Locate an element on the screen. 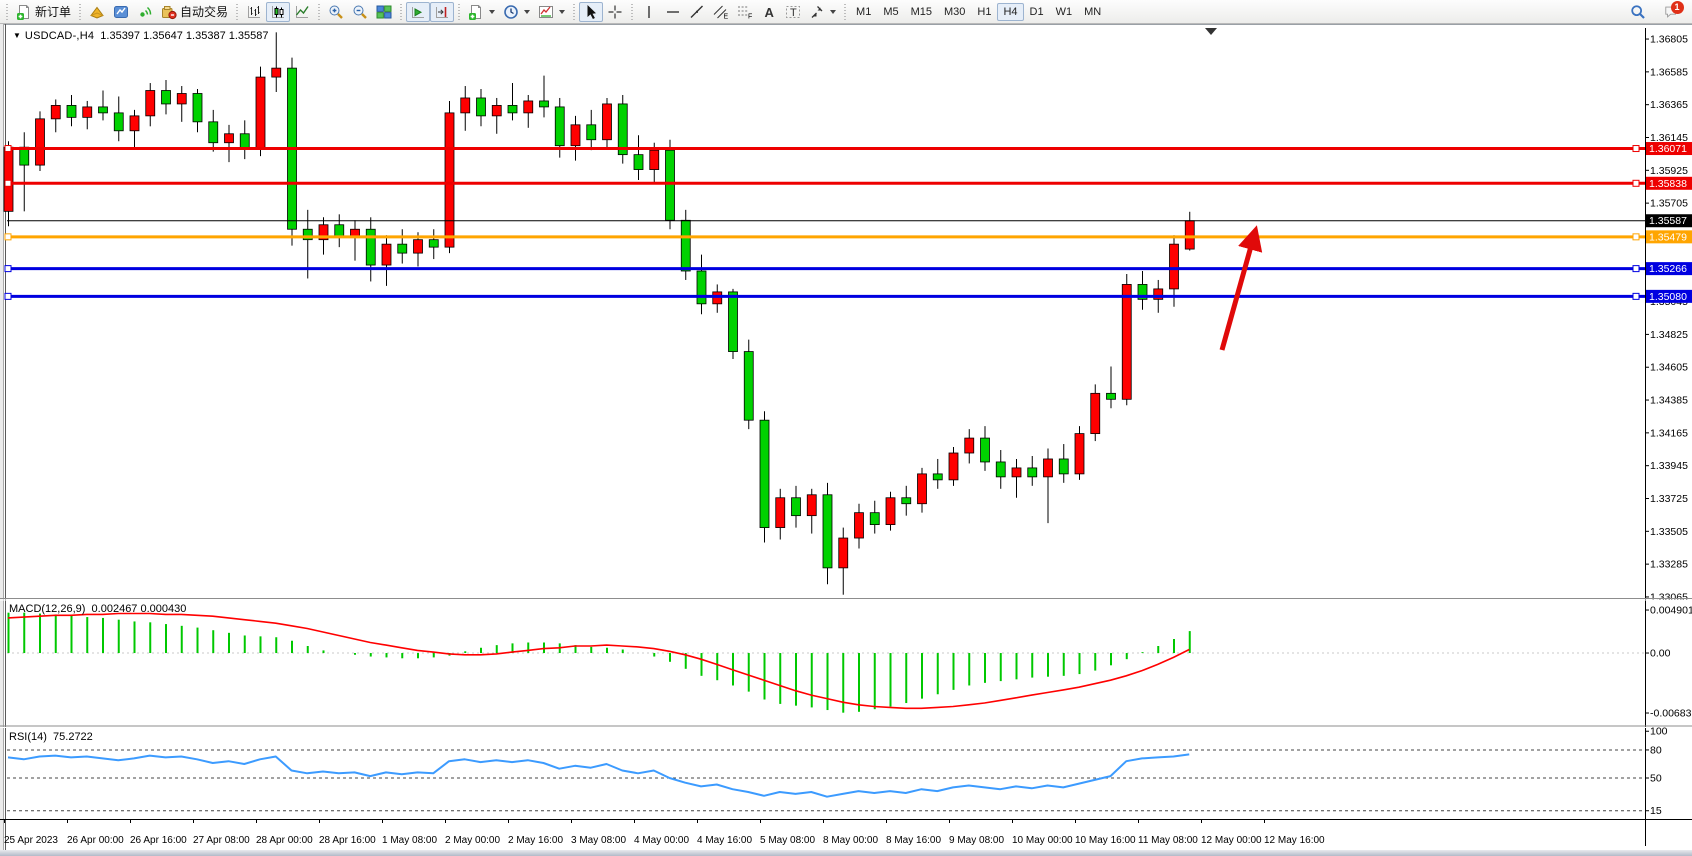 This screenshot has width=1692, height=856. time-tick-label: 11 May 08:00 is located at coordinates (1168, 840).